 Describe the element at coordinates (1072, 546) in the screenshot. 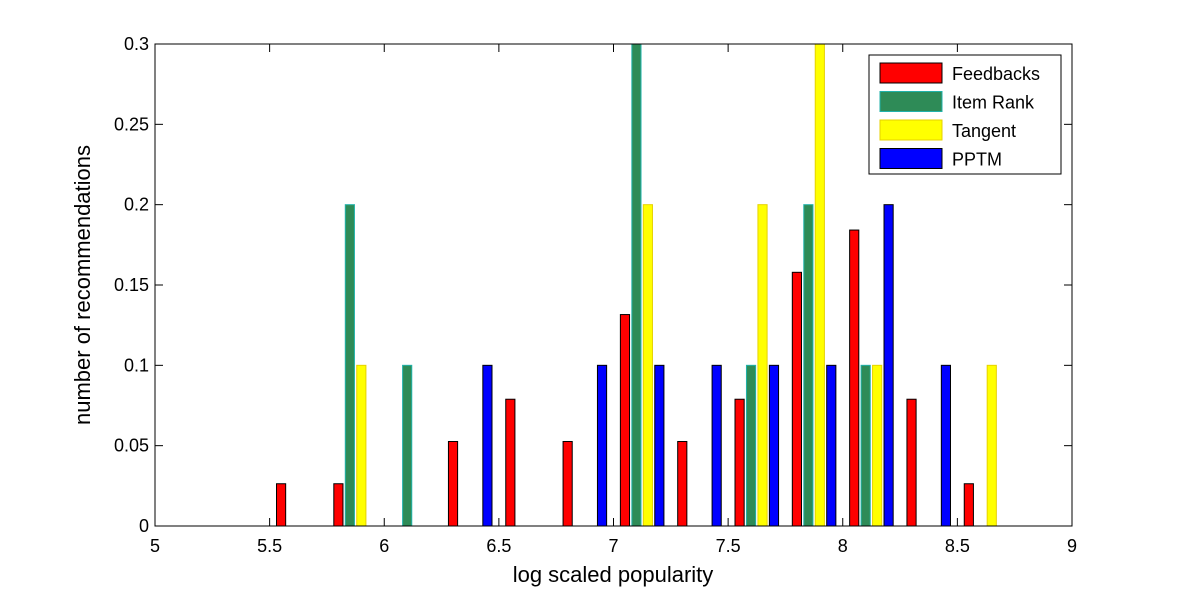

I see `x-tick-label: 9` at that location.